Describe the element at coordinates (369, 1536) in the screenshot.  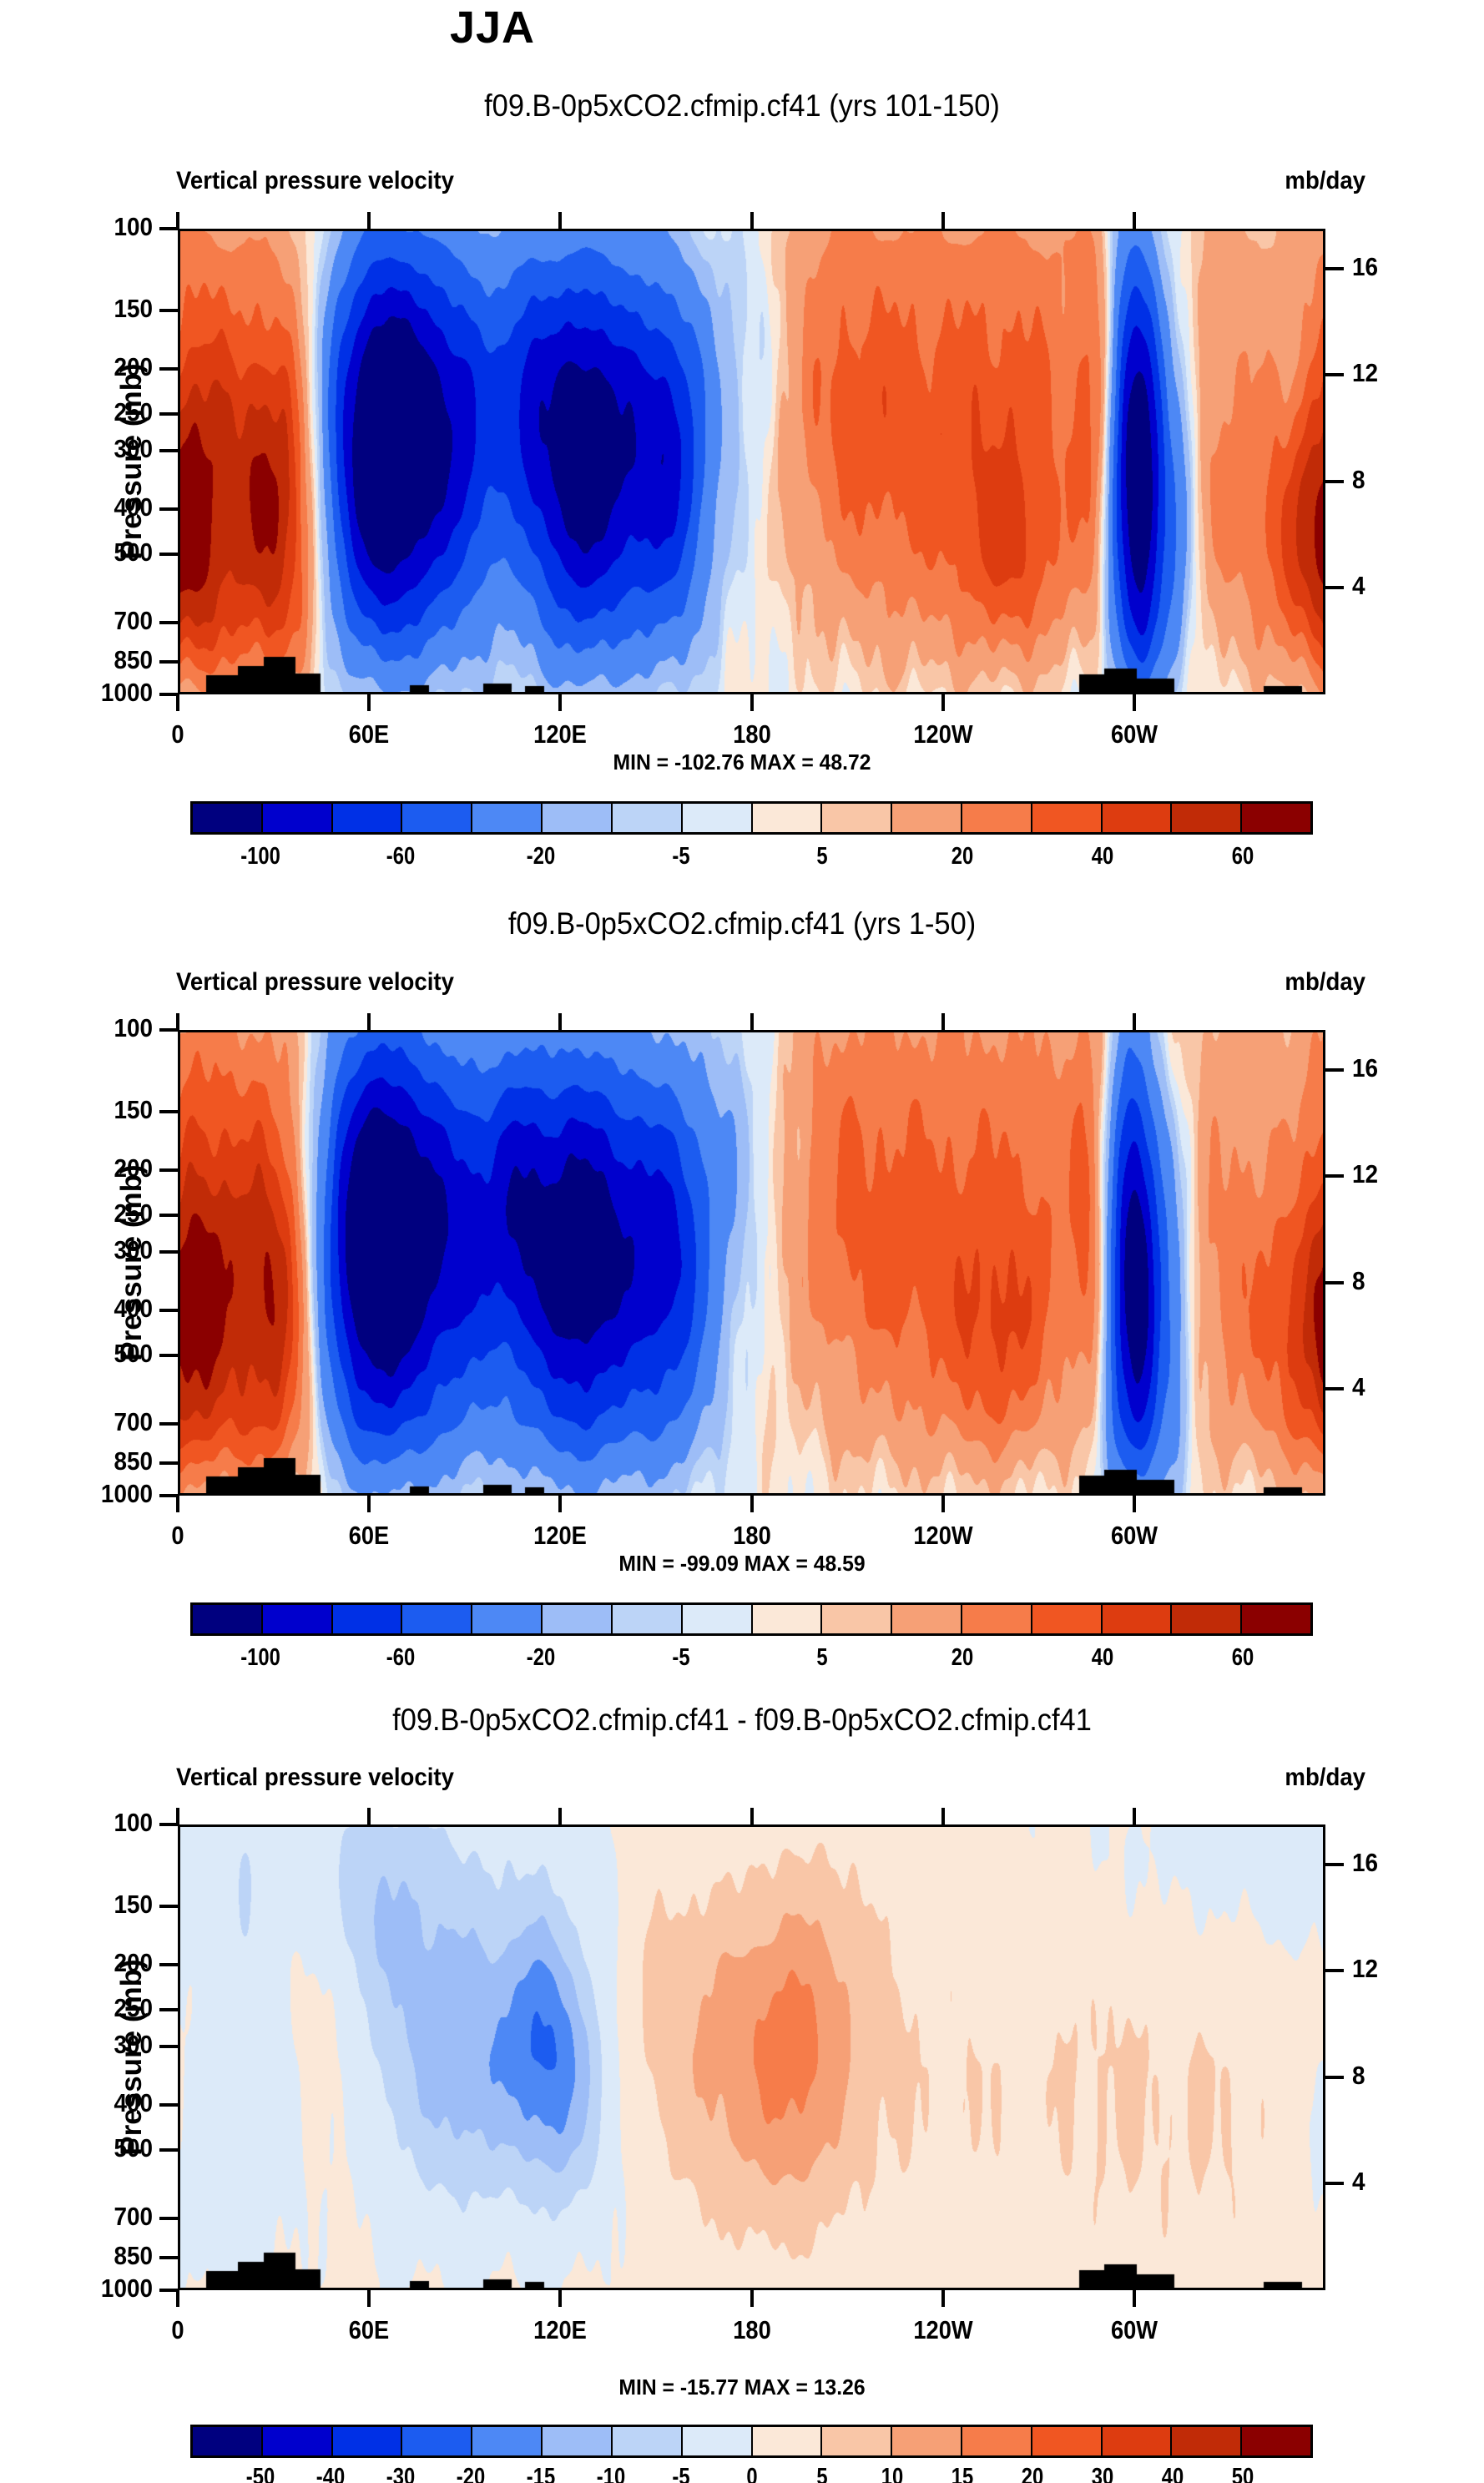
I see `x-tick-label: 60E` at that location.